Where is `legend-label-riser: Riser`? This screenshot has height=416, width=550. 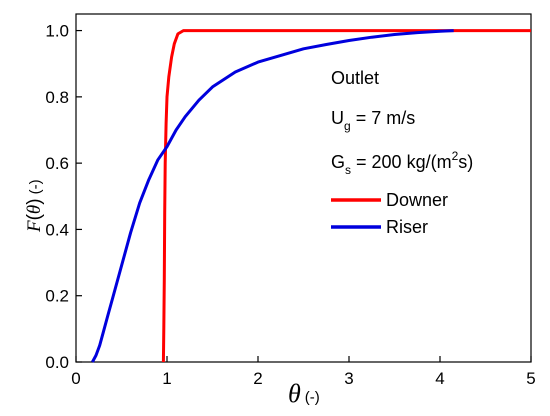
legend-label-riser: Riser is located at coordinates (407, 227).